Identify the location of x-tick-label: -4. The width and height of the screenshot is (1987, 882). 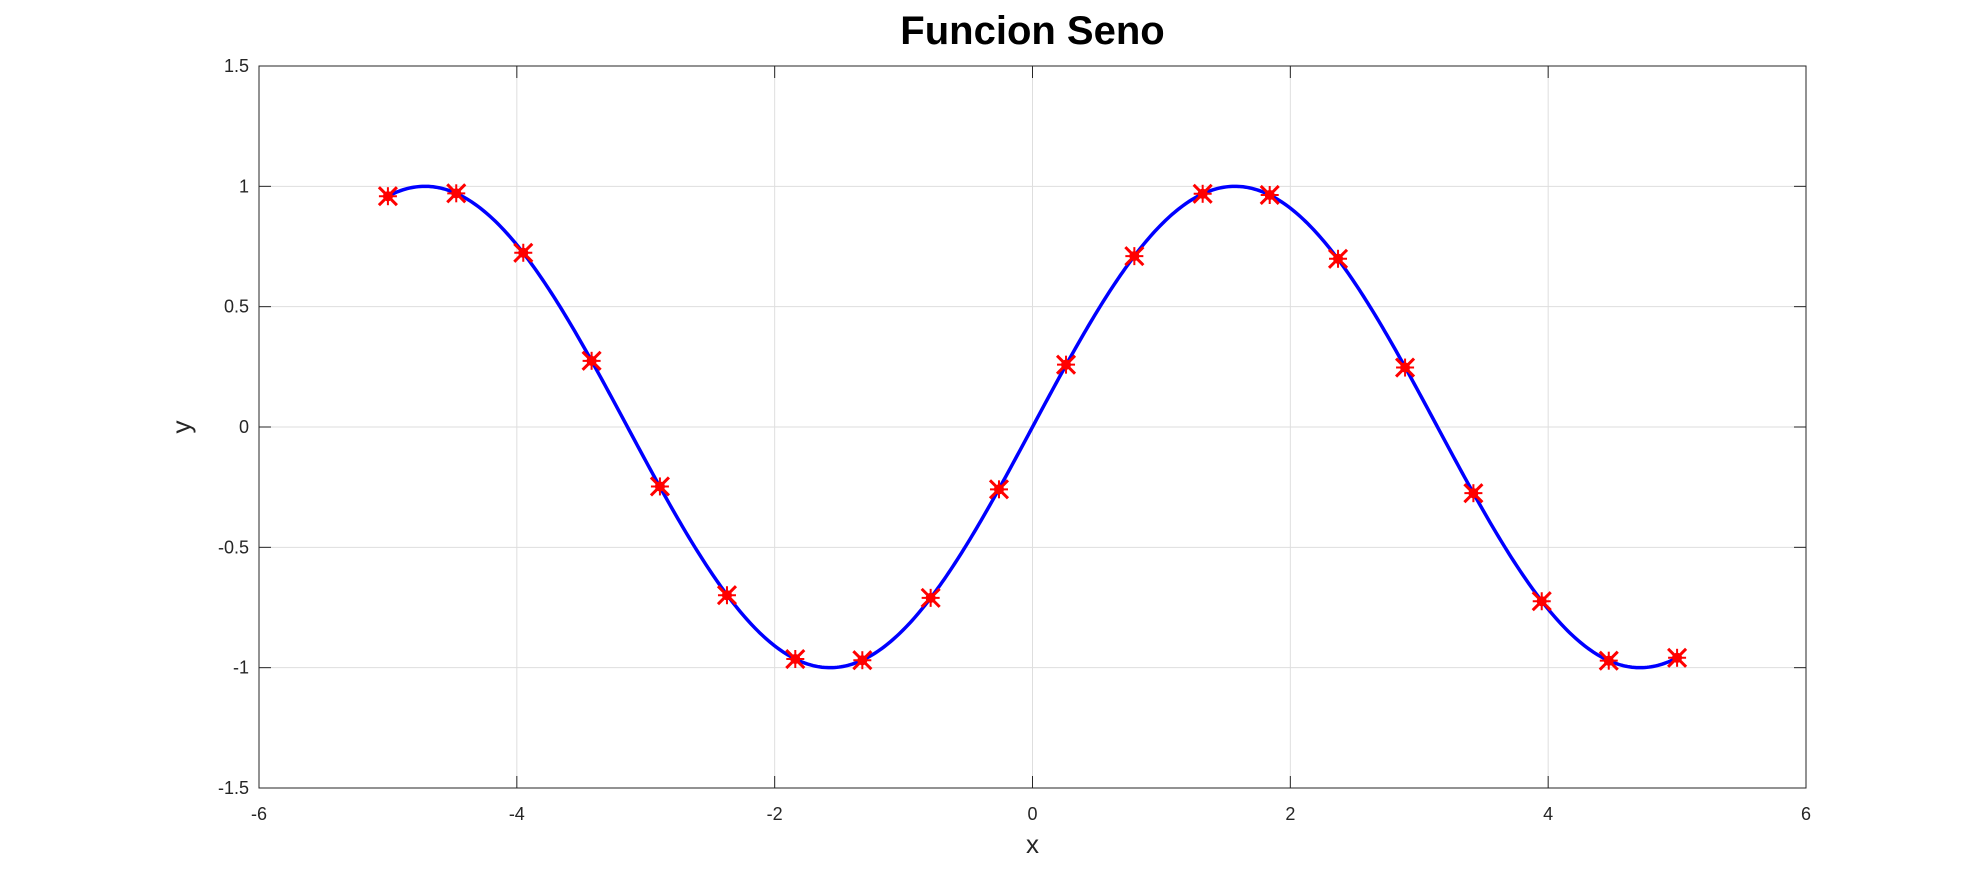
(517, 814).